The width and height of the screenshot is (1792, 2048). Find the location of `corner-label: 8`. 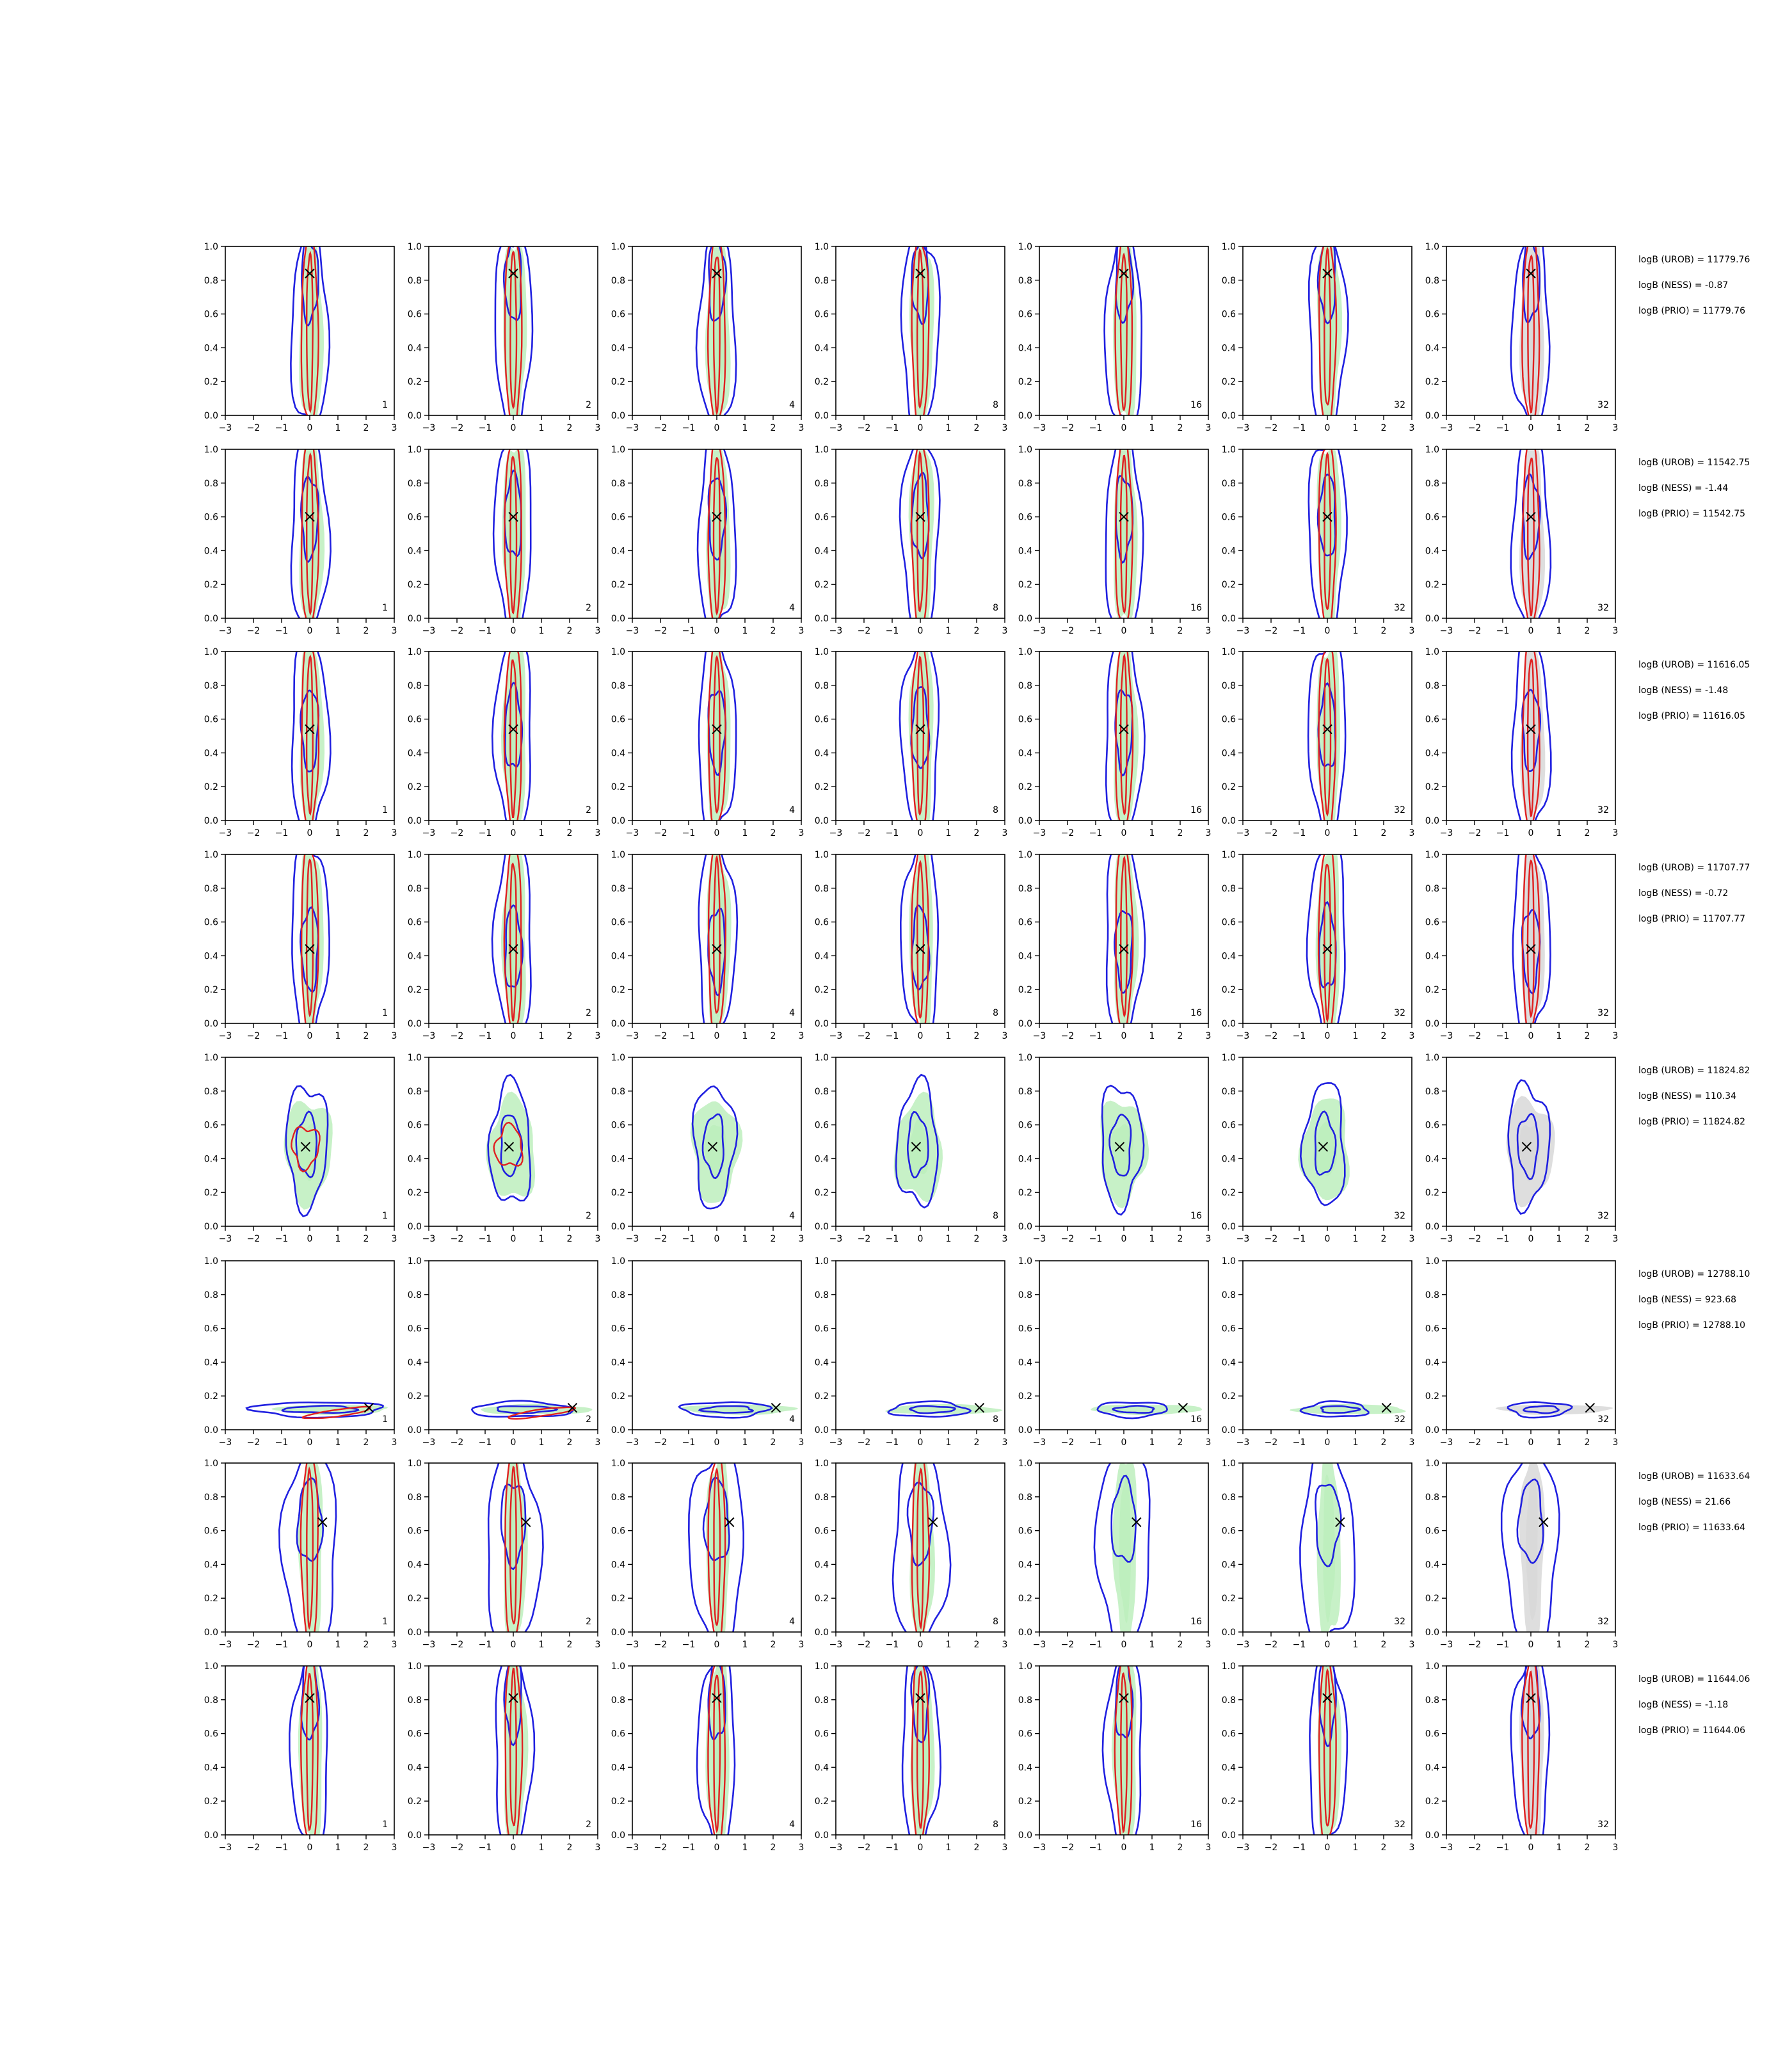

corner-label: 8 is located at coordinates (995, 405).